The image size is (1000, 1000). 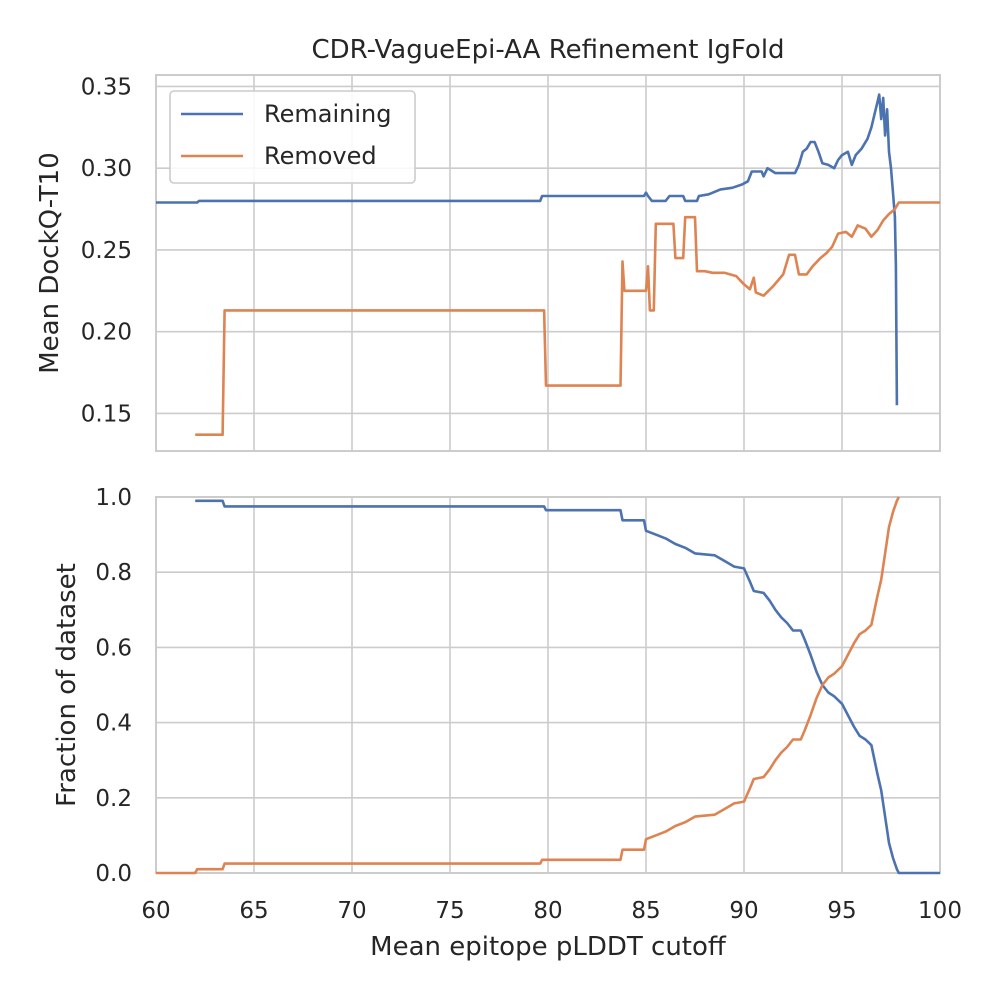 I want to click on bottom-y-tick-label: 0.0, so click(x=113, y=874).